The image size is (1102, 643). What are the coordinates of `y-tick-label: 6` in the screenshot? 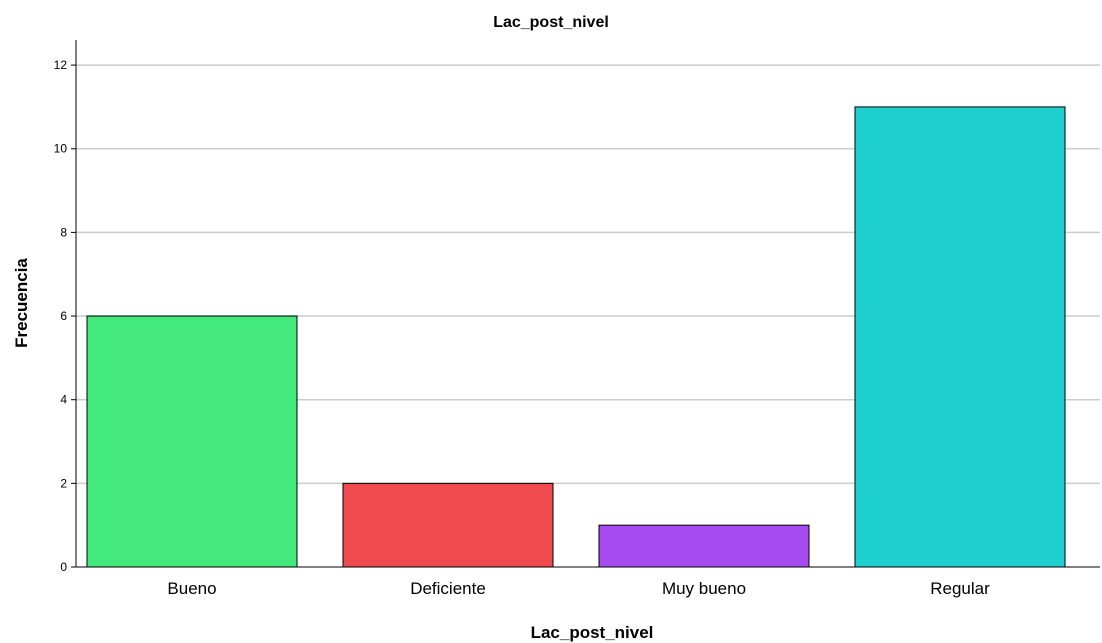 It's located at (63, 316).